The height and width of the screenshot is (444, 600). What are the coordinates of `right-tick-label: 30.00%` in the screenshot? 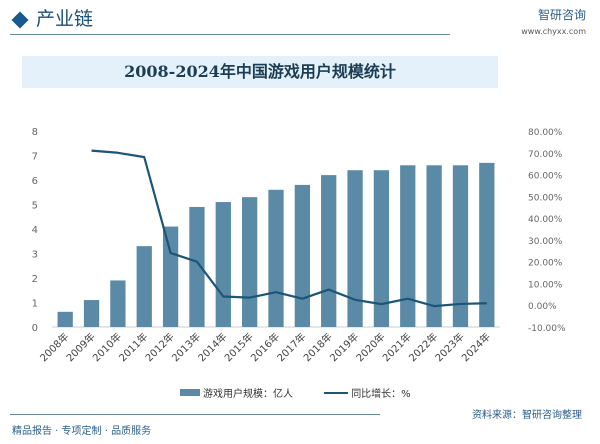 It's located at (545, 242).